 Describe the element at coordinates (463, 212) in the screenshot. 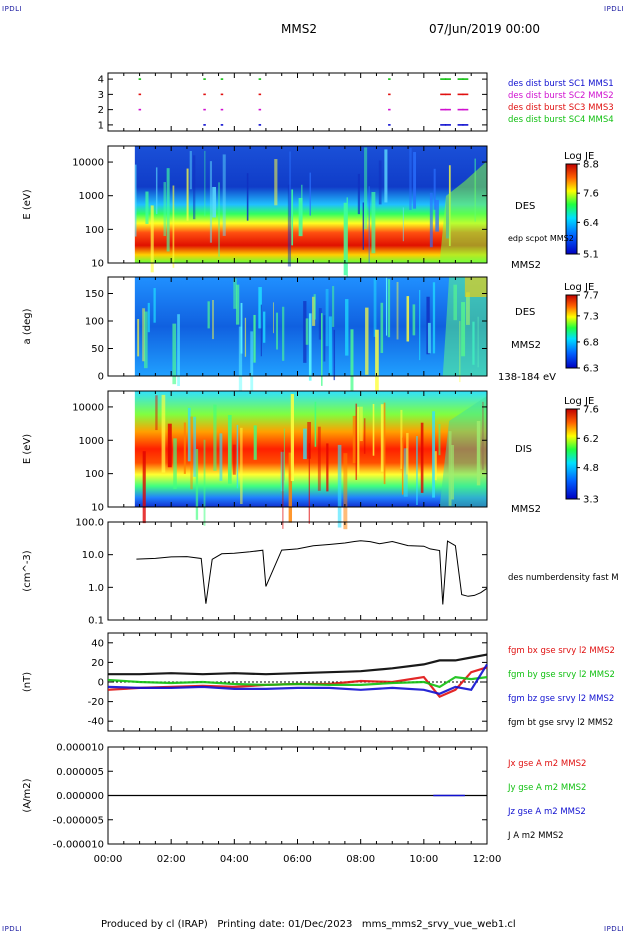

I see `des-energy-late-region` at that location.